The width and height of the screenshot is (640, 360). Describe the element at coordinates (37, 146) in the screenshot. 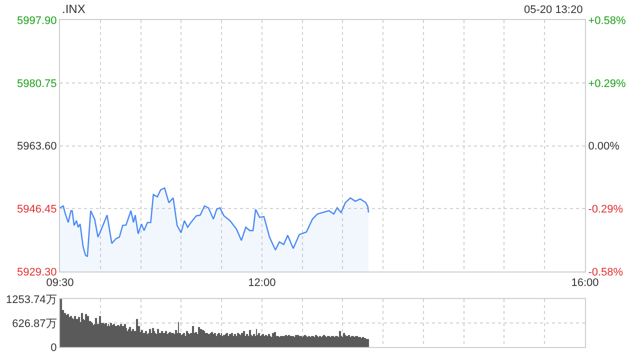

I see `y-tick-label: 5963.60` at that location.